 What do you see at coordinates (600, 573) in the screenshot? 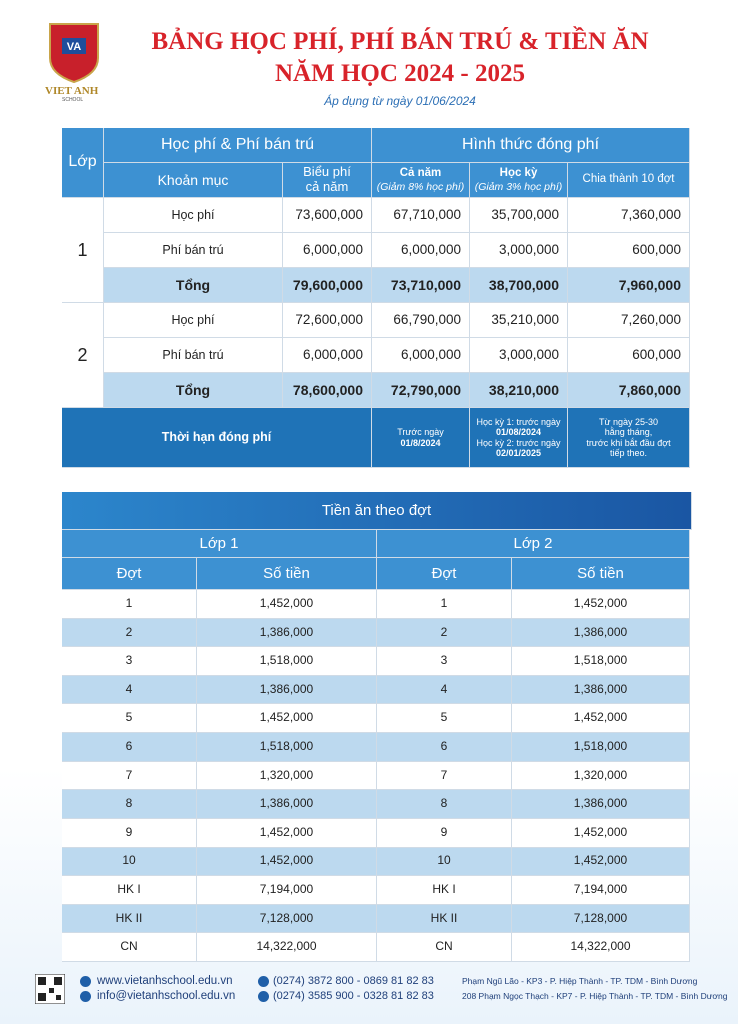
I see `cell-text: Số tiền` at bounding box center [600, 573].